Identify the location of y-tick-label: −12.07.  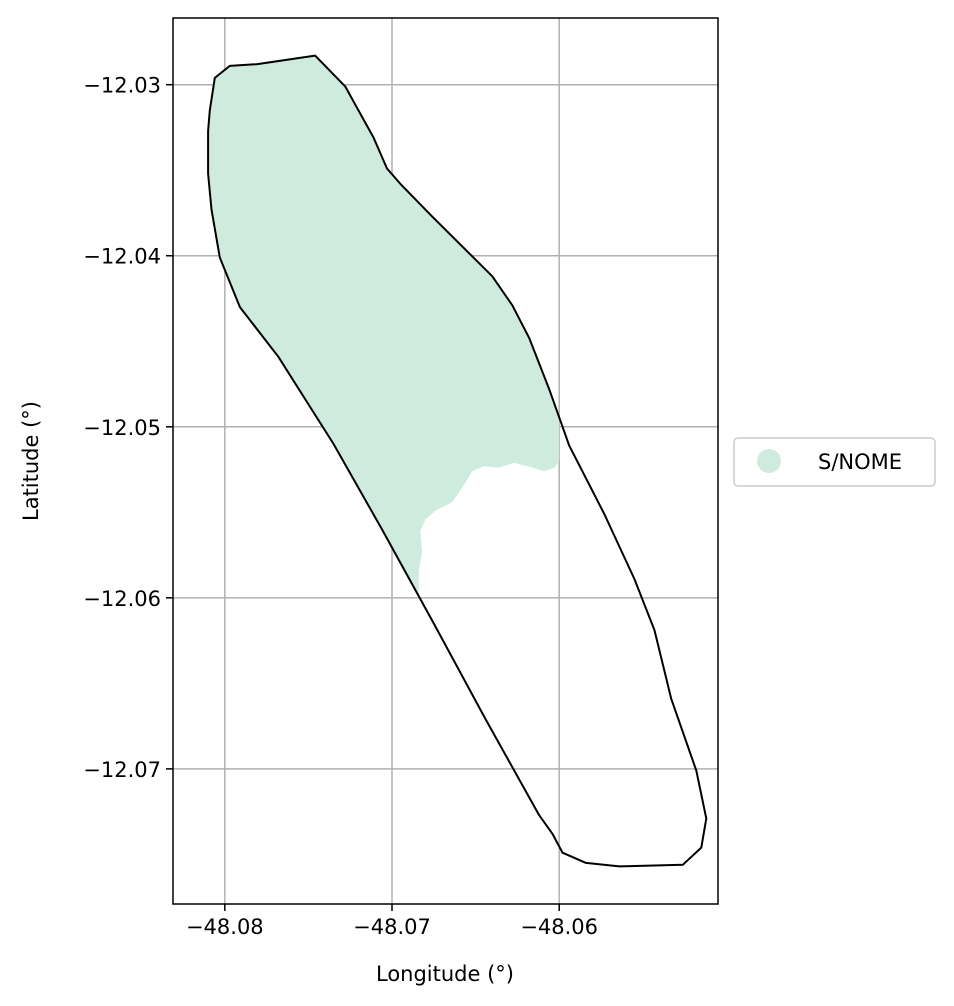
(122, 770).